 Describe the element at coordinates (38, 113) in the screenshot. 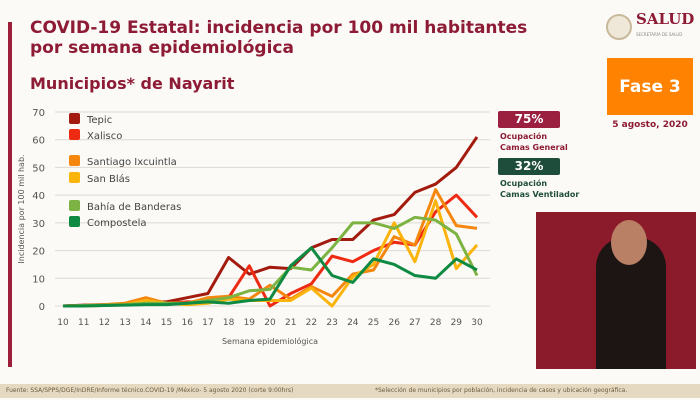

I see `y-tick-label: 70` at that location.